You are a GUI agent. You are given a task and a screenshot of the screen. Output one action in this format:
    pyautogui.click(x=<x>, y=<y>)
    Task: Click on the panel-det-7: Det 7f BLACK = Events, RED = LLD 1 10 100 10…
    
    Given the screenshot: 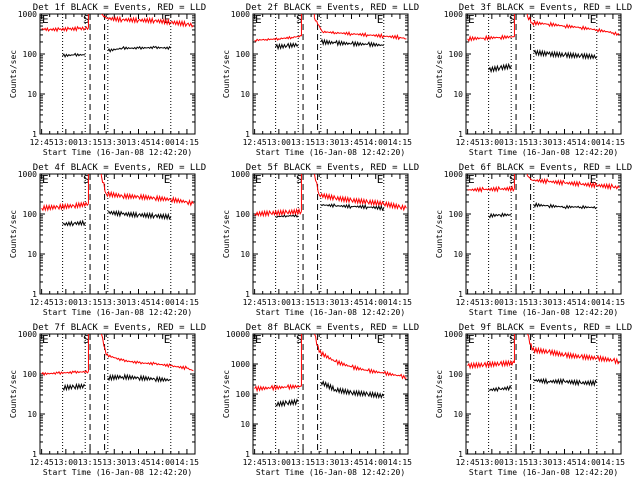 What is the action you would take?
    pyautogui.click(x=107, y=400)
    